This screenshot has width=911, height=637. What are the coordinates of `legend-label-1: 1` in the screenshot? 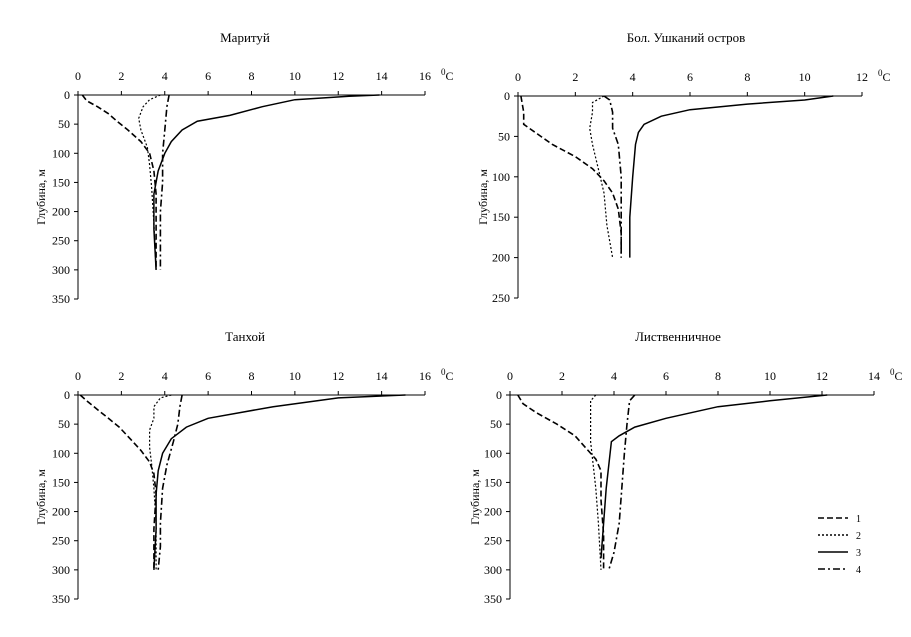 It's located at (858, 519).